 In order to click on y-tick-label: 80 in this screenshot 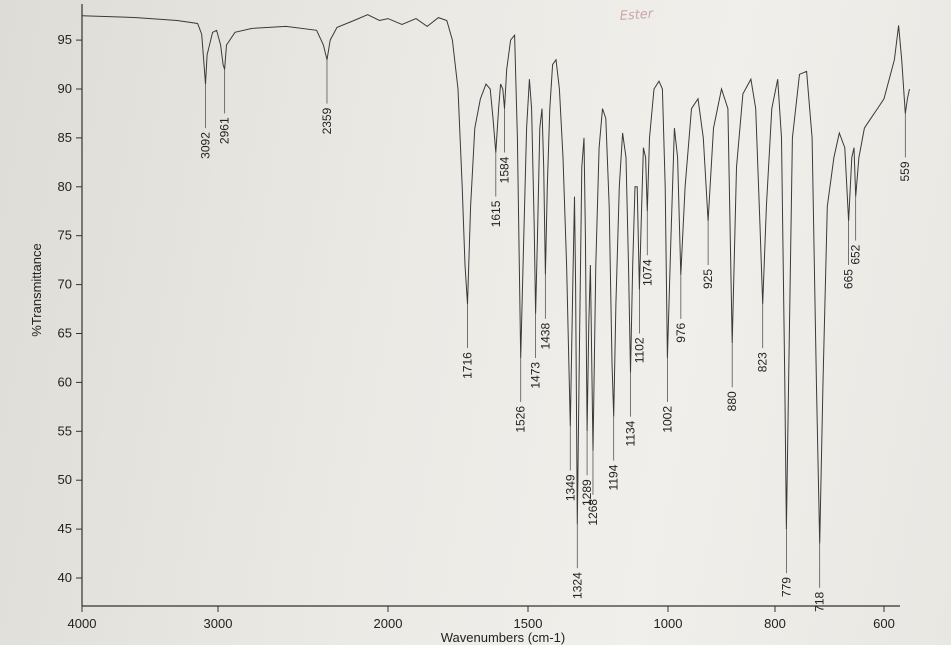, I will do `click(65, 186)`.